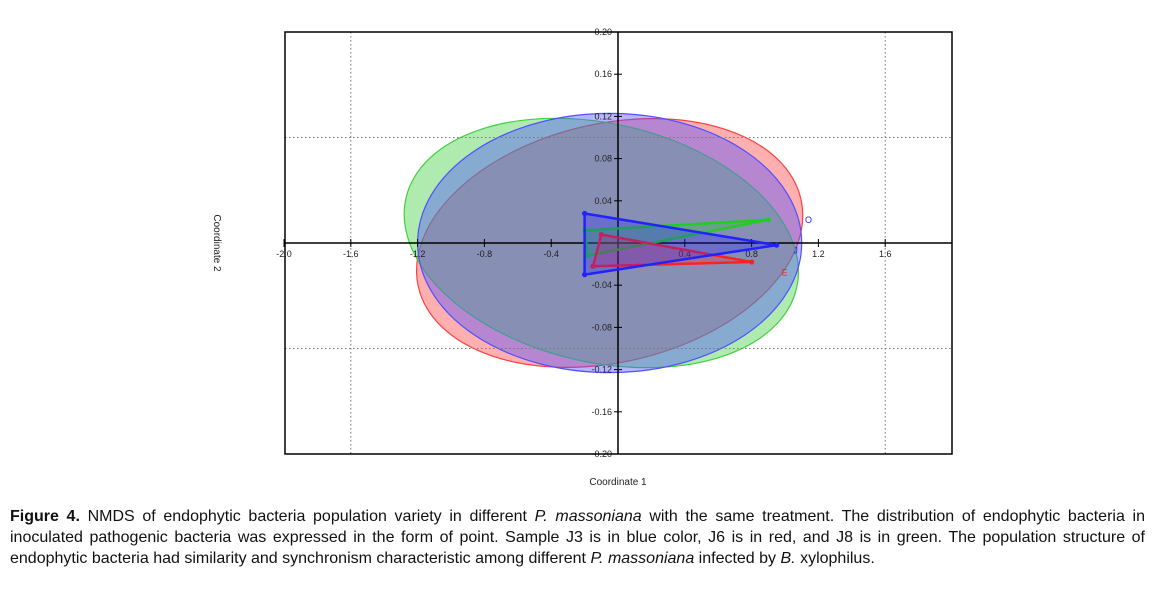  I want to click on series-layer, so click(681, 244).